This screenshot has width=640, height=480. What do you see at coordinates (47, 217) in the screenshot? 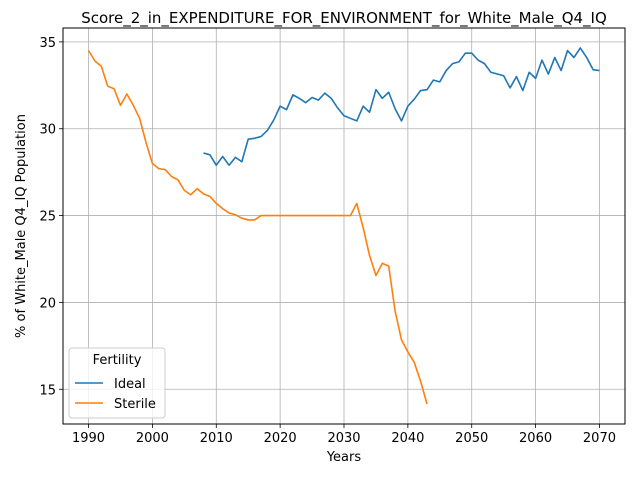
I see `y-tick-label: 25` at bounding box center [47, 217].